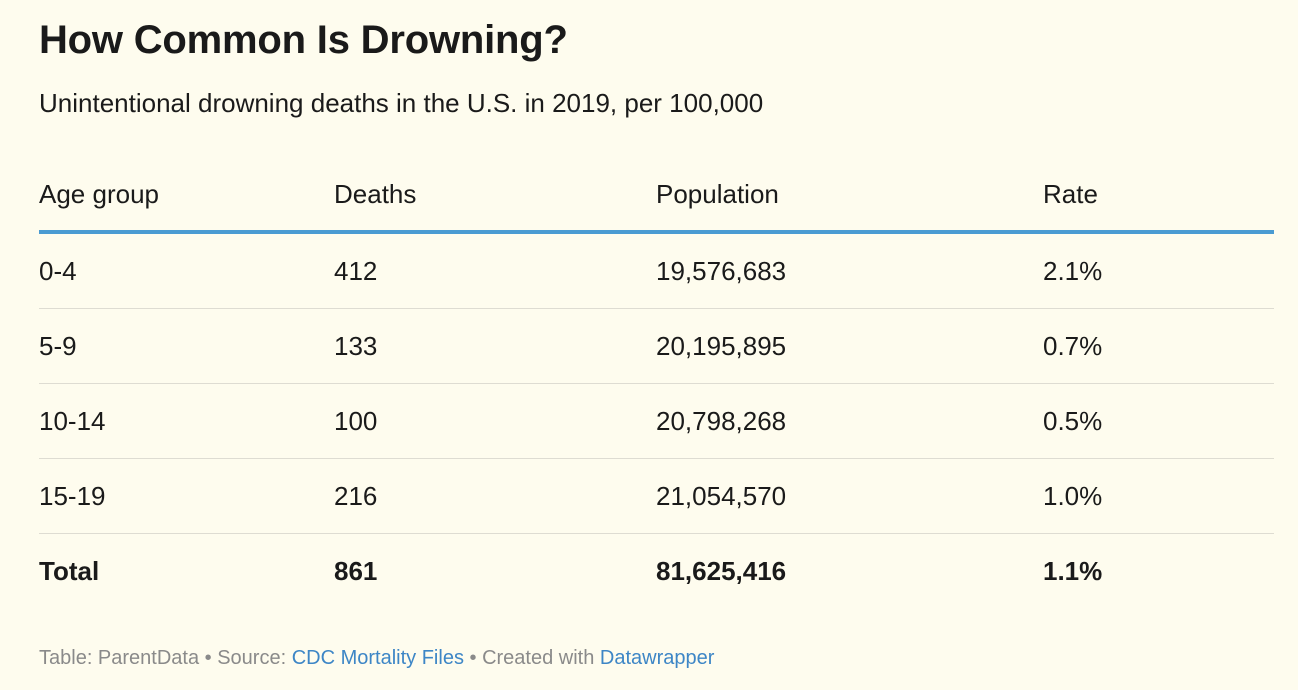  I want to click on column-header-deaths: Deaths, so click(495, 196).